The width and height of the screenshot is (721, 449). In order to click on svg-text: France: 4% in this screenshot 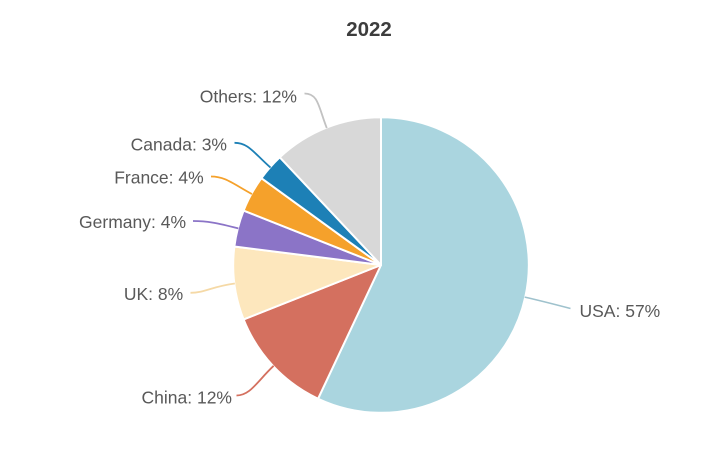, I will do `click(158, 178)`.